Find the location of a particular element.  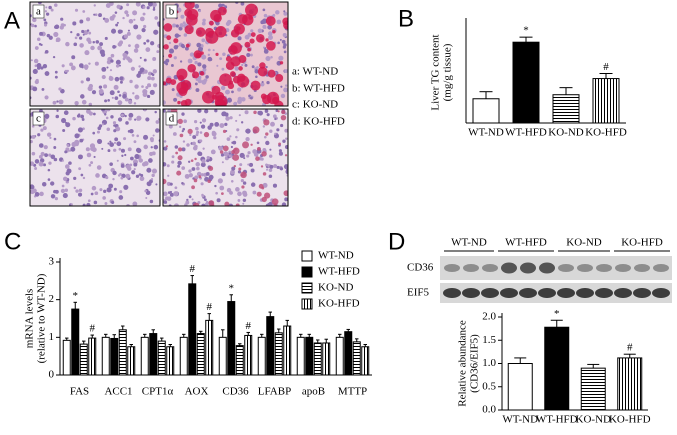

micrograph-tag: c is located at coordinates (38, 119).